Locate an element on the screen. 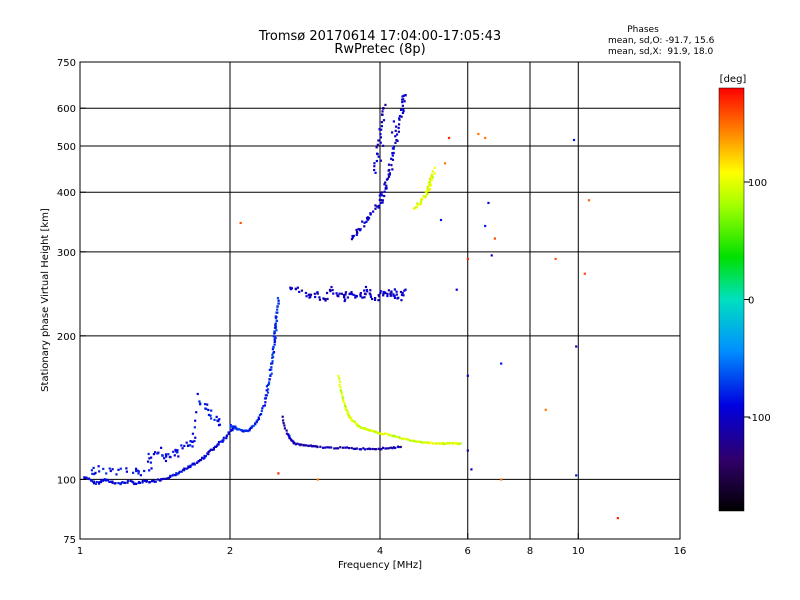 The height and width of the screenshot is (600, 800). phase-stats-x: mean, sd,X: 91.9, 18.0 is located at coordinates (661, 52).